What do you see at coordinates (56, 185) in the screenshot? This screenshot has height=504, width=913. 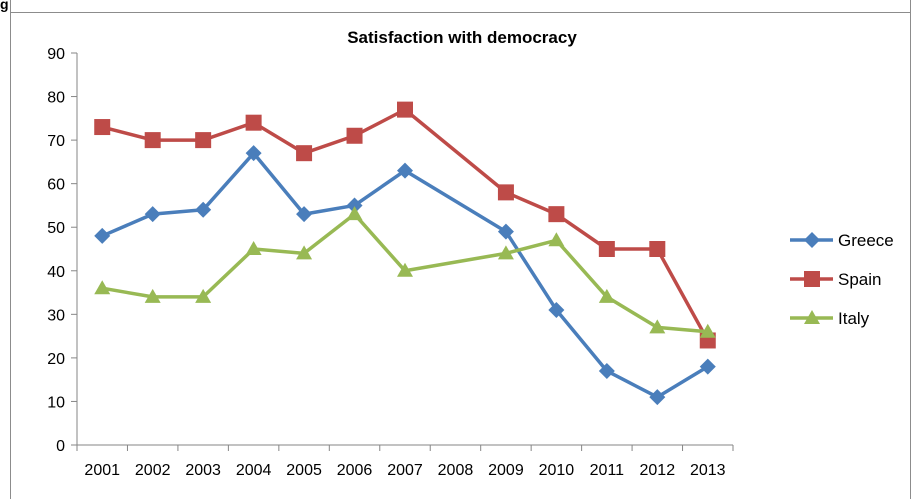 I see `y-tick-label: 60` at bounding box center [56, 185].